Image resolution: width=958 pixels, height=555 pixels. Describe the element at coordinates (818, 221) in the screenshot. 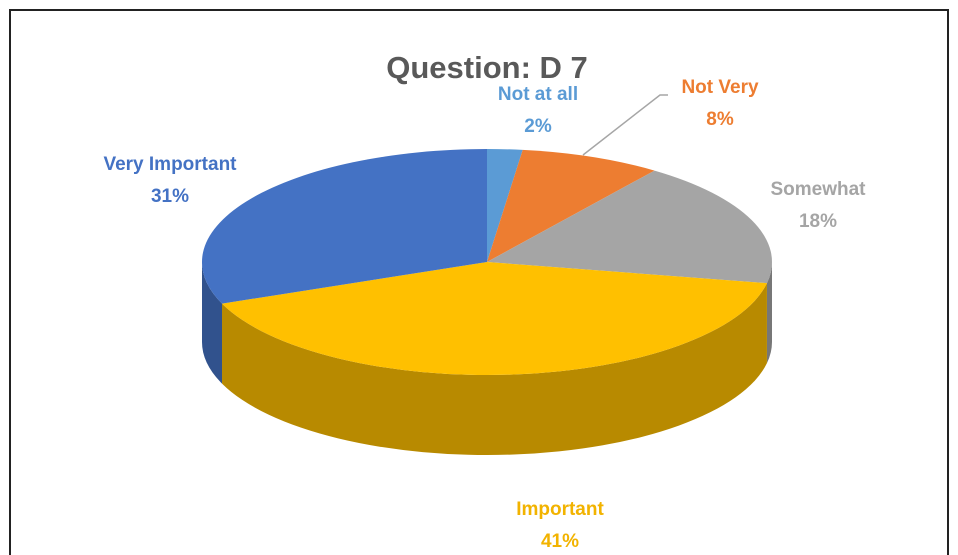

I see `data-label-value: 18%` at that location.